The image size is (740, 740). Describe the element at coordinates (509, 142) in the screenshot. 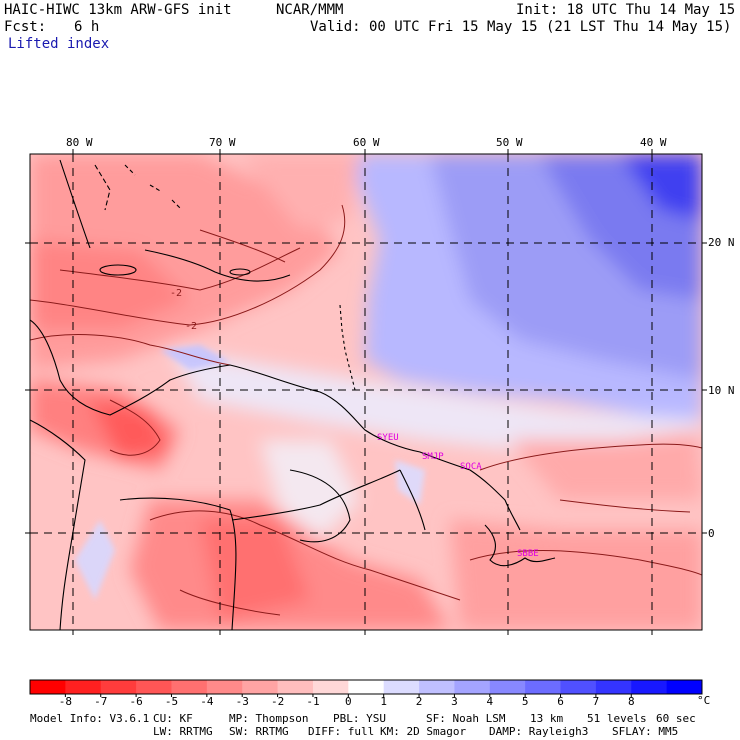

I see `lon-label-50w: 50 W` at that location.